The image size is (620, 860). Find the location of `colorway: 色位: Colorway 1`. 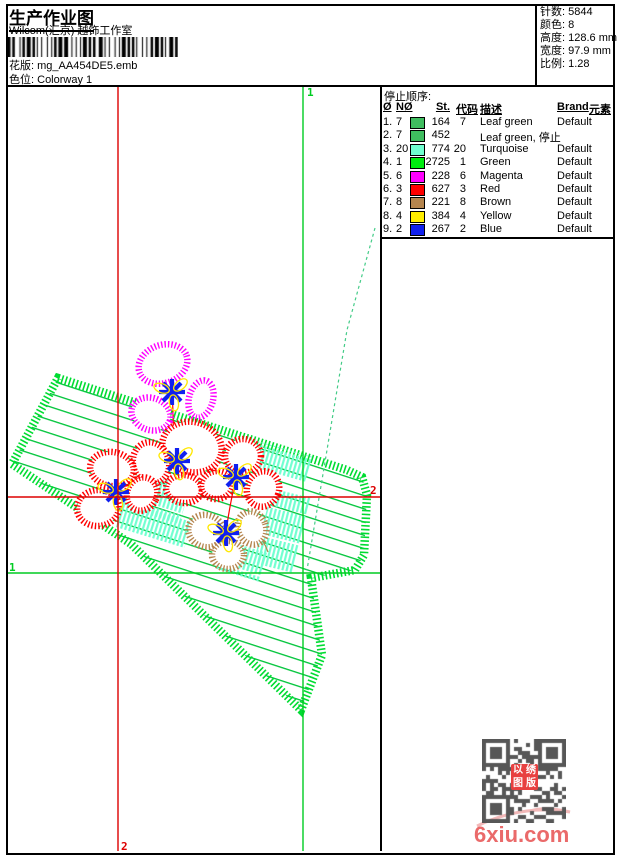

colorway: 色位: Colorway 1 is located at coordinates (50, 80).